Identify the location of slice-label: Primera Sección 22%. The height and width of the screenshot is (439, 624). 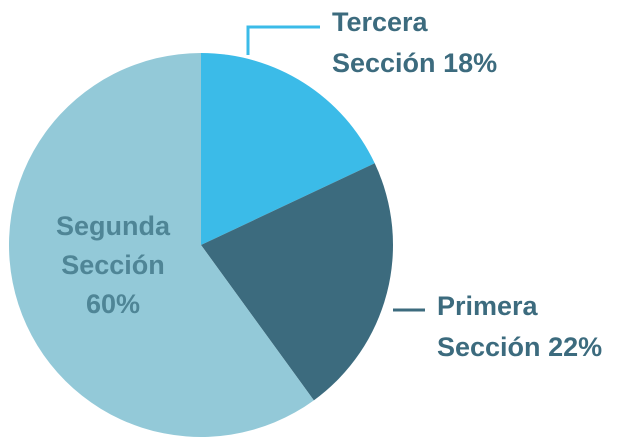
(529, 327).